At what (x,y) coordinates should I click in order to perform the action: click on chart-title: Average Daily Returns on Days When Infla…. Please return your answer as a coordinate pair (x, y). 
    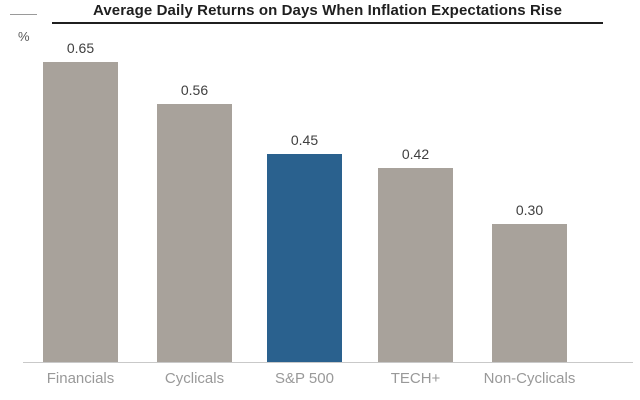
    Looking at the image, I should click on (327, 13).